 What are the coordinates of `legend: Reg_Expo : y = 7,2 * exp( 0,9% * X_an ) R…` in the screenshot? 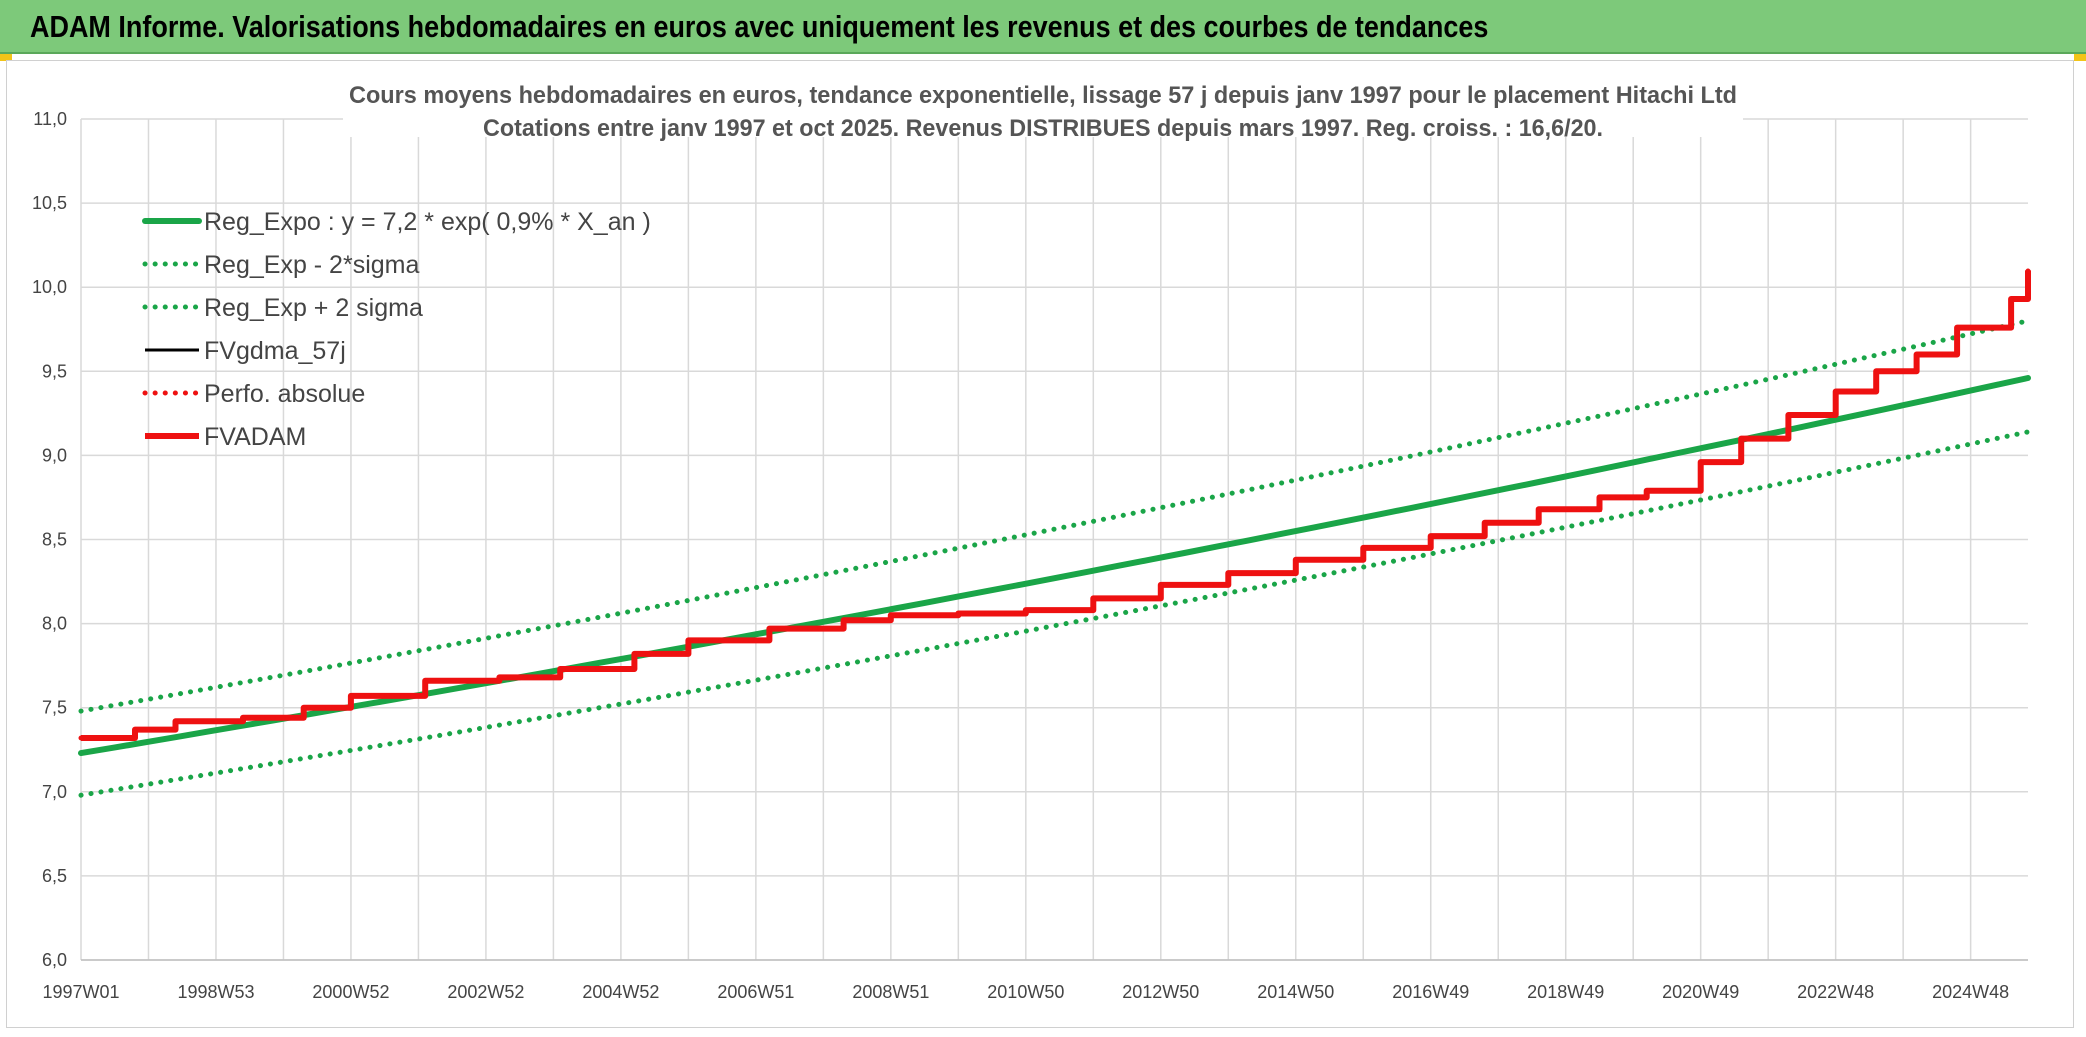 It's located at (396, 329).